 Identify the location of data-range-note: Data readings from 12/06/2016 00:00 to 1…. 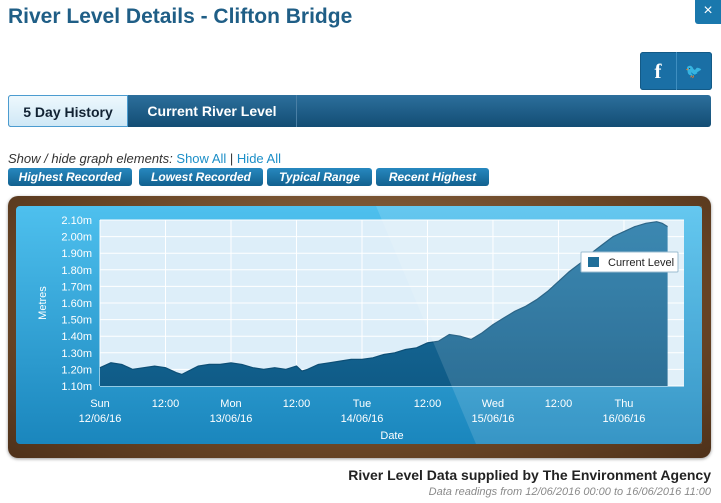
(569, 492).